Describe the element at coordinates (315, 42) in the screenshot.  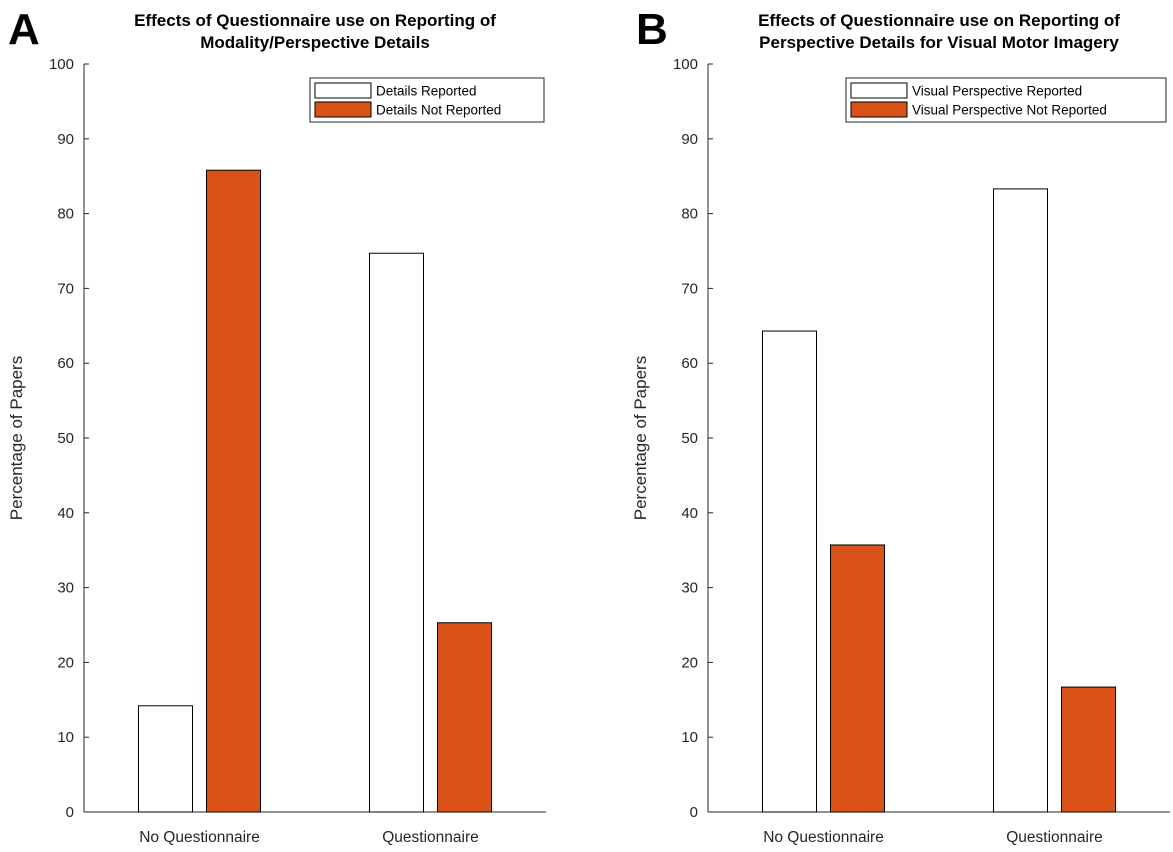
I see `chart-title-line: Modality/Perspective Details` at that location.